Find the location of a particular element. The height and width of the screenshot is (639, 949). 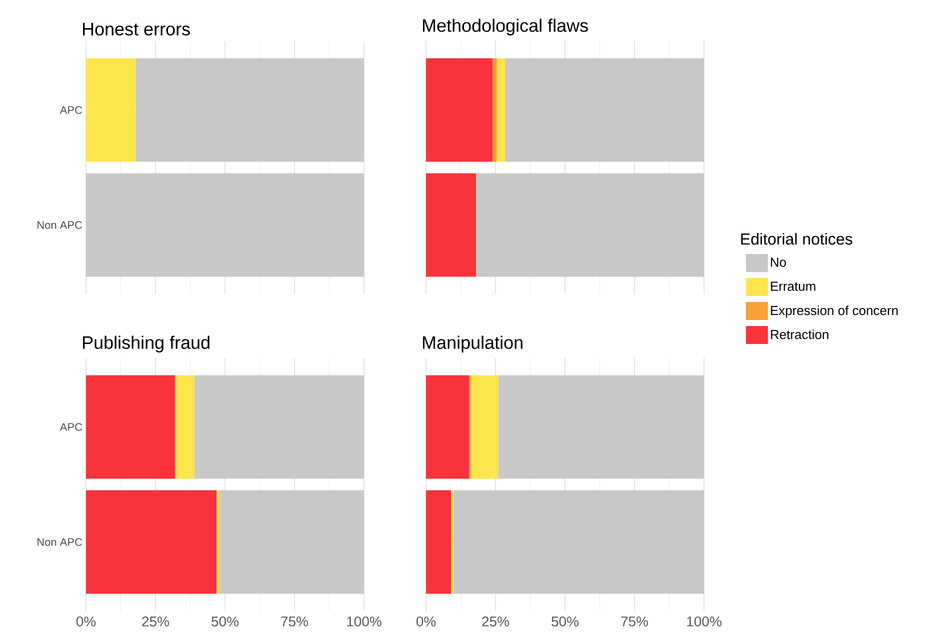

legend-title: Editorial notices is located at coordinates (796, 238).